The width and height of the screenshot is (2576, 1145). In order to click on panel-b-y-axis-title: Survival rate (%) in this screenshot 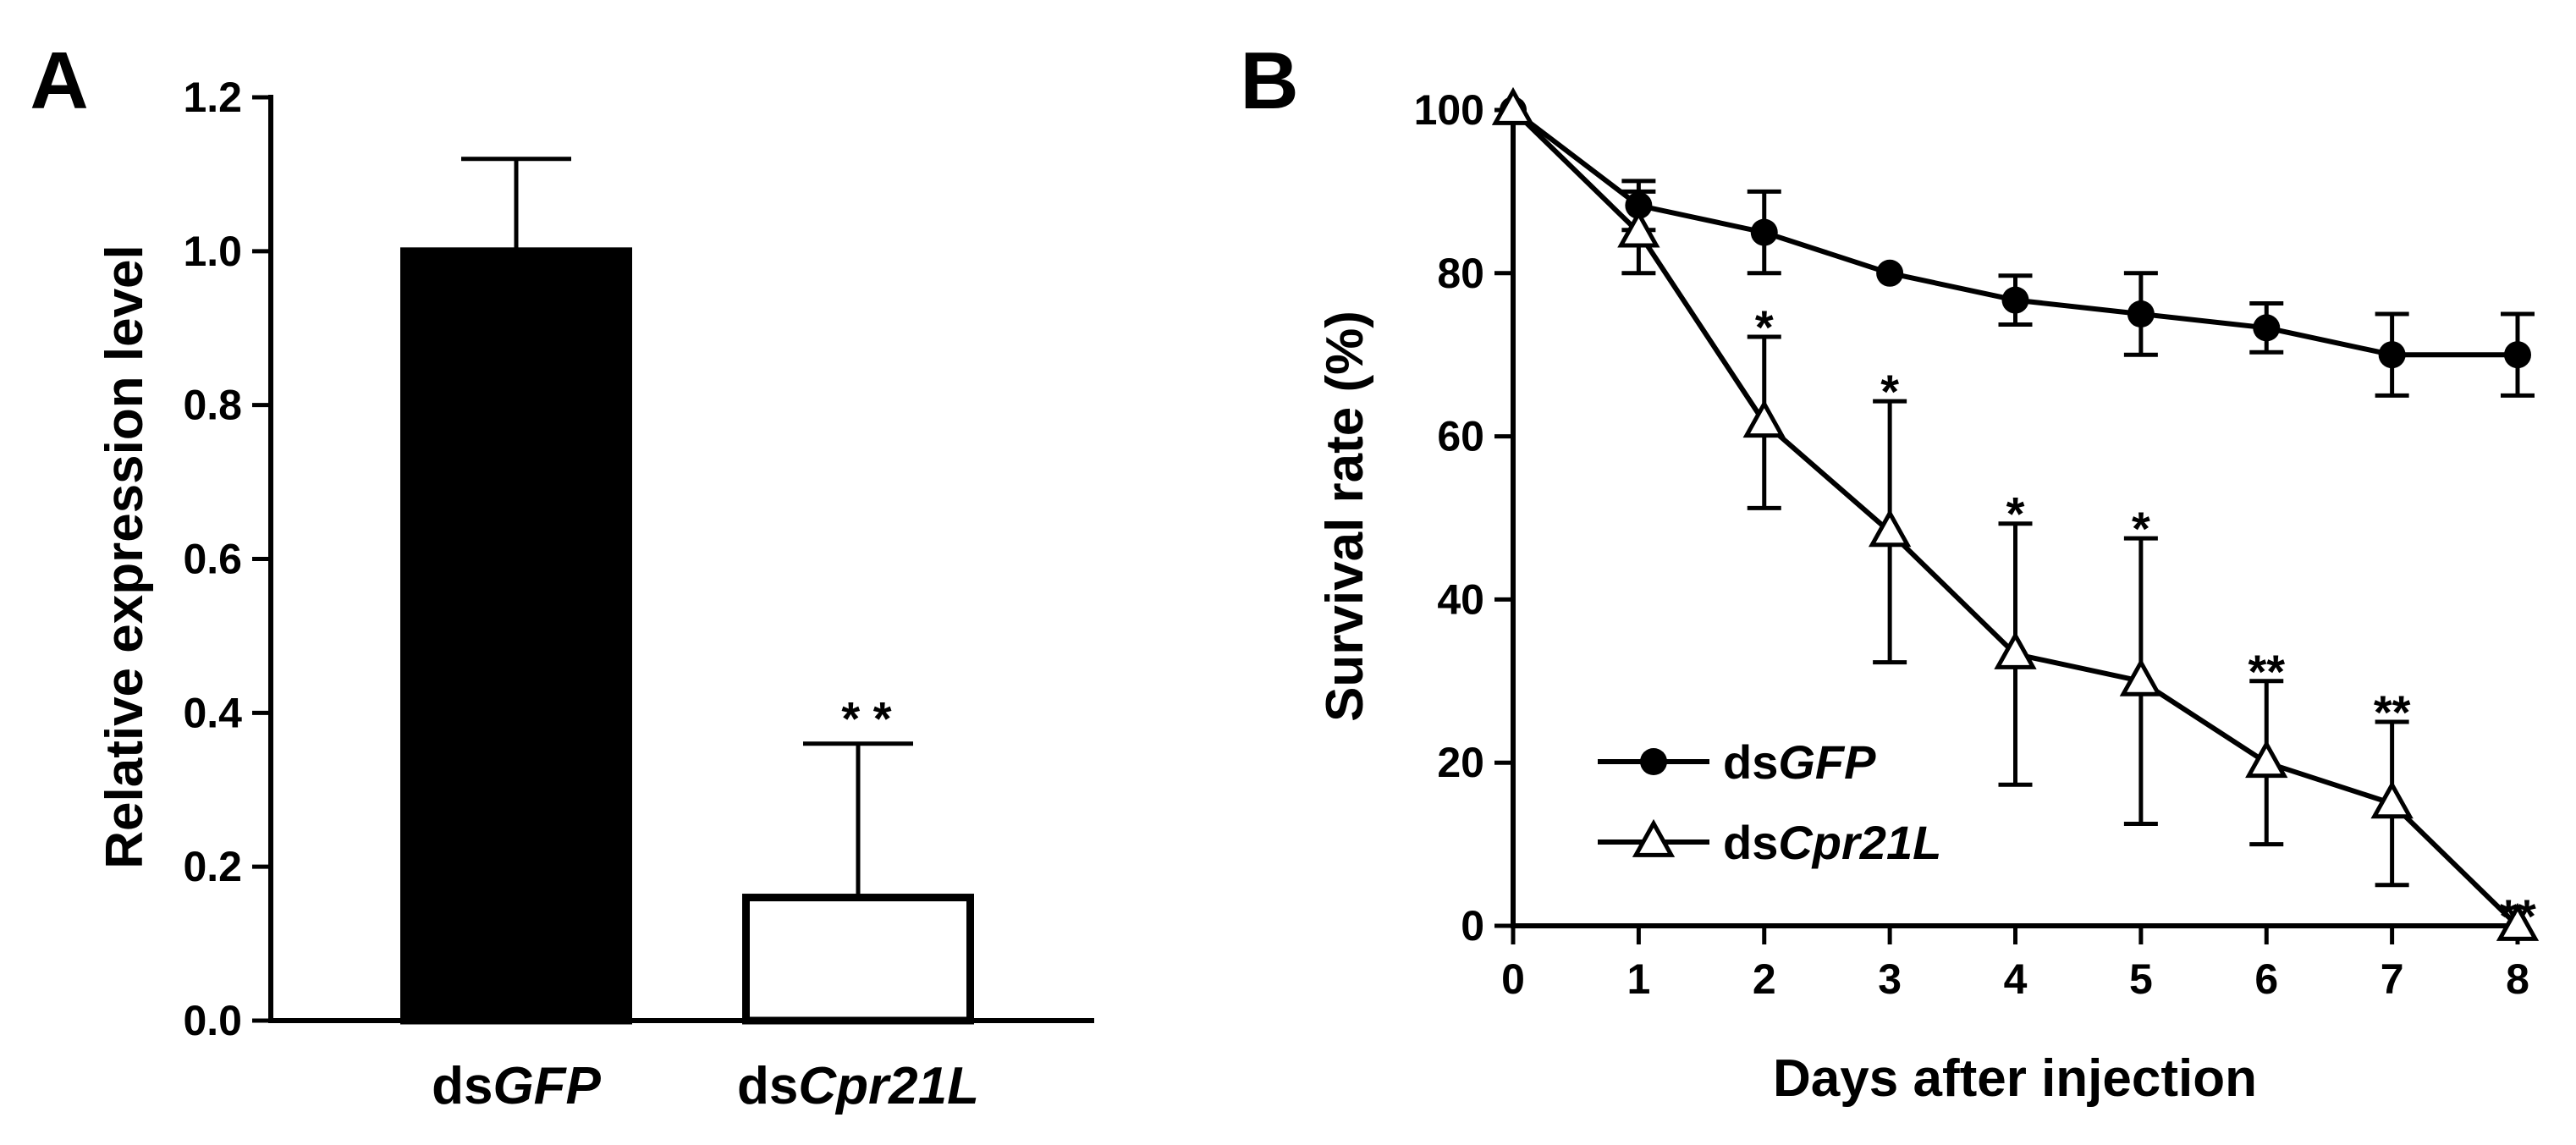, I will do `click(1345, 517)`.